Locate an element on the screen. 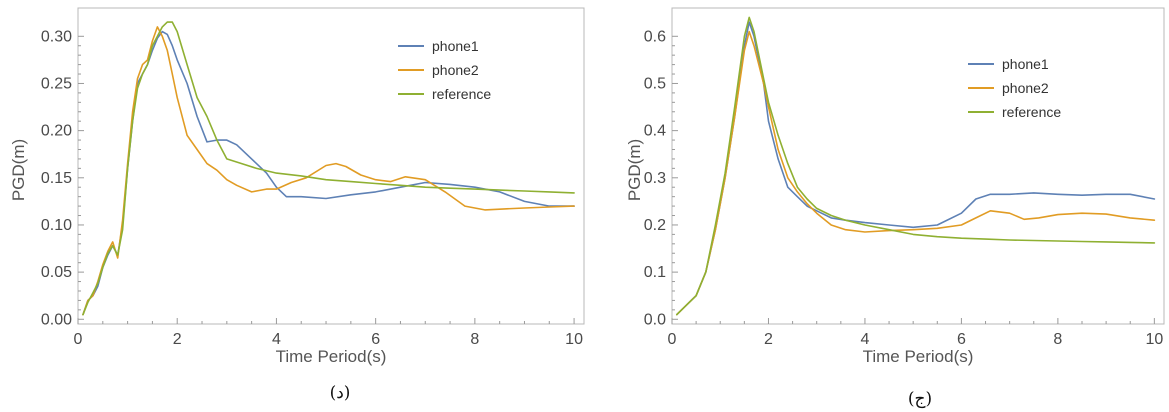 The height and width of the screenshot is (412, 1169). y-tick-label: 0.1 is located at coordinates (655, 272).